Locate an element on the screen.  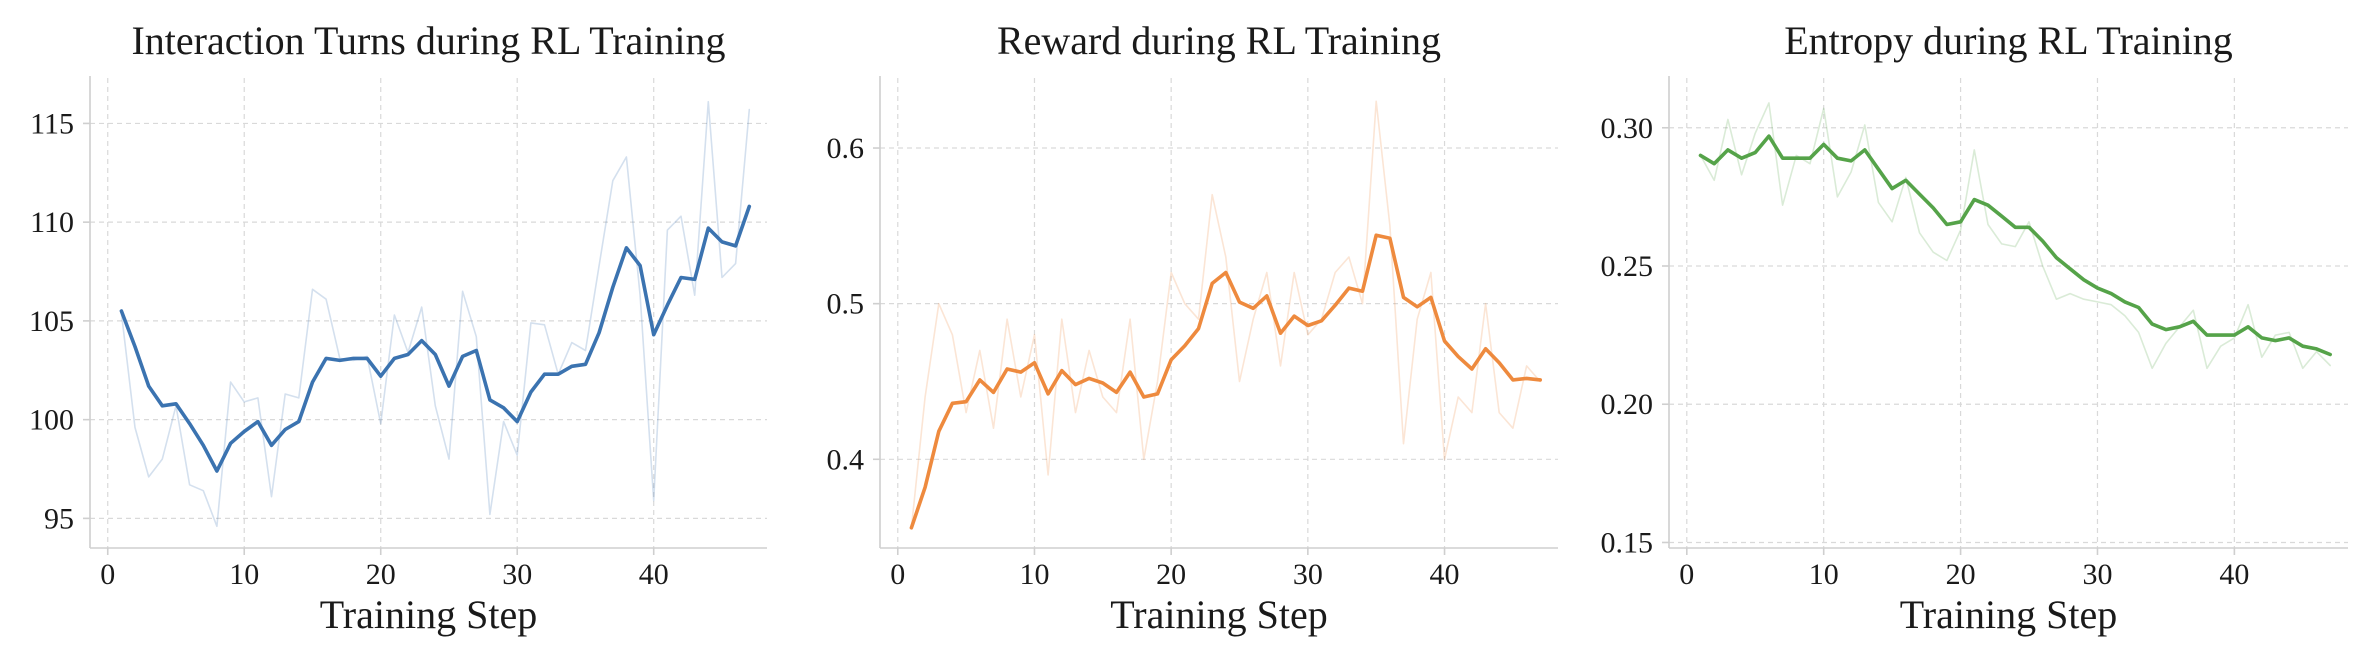
y-tick-label: 115 is located at coordinates (52, 123).